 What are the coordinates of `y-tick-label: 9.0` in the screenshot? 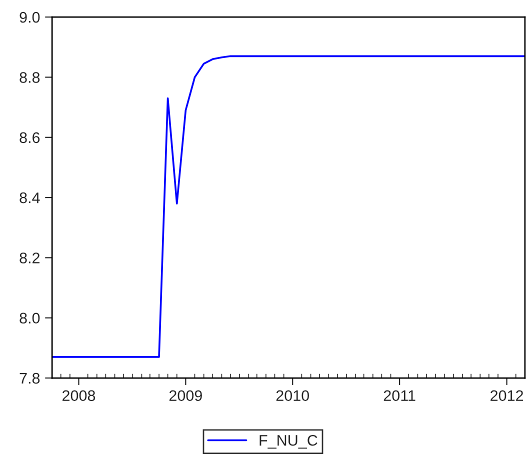 It's located at (30, 17).